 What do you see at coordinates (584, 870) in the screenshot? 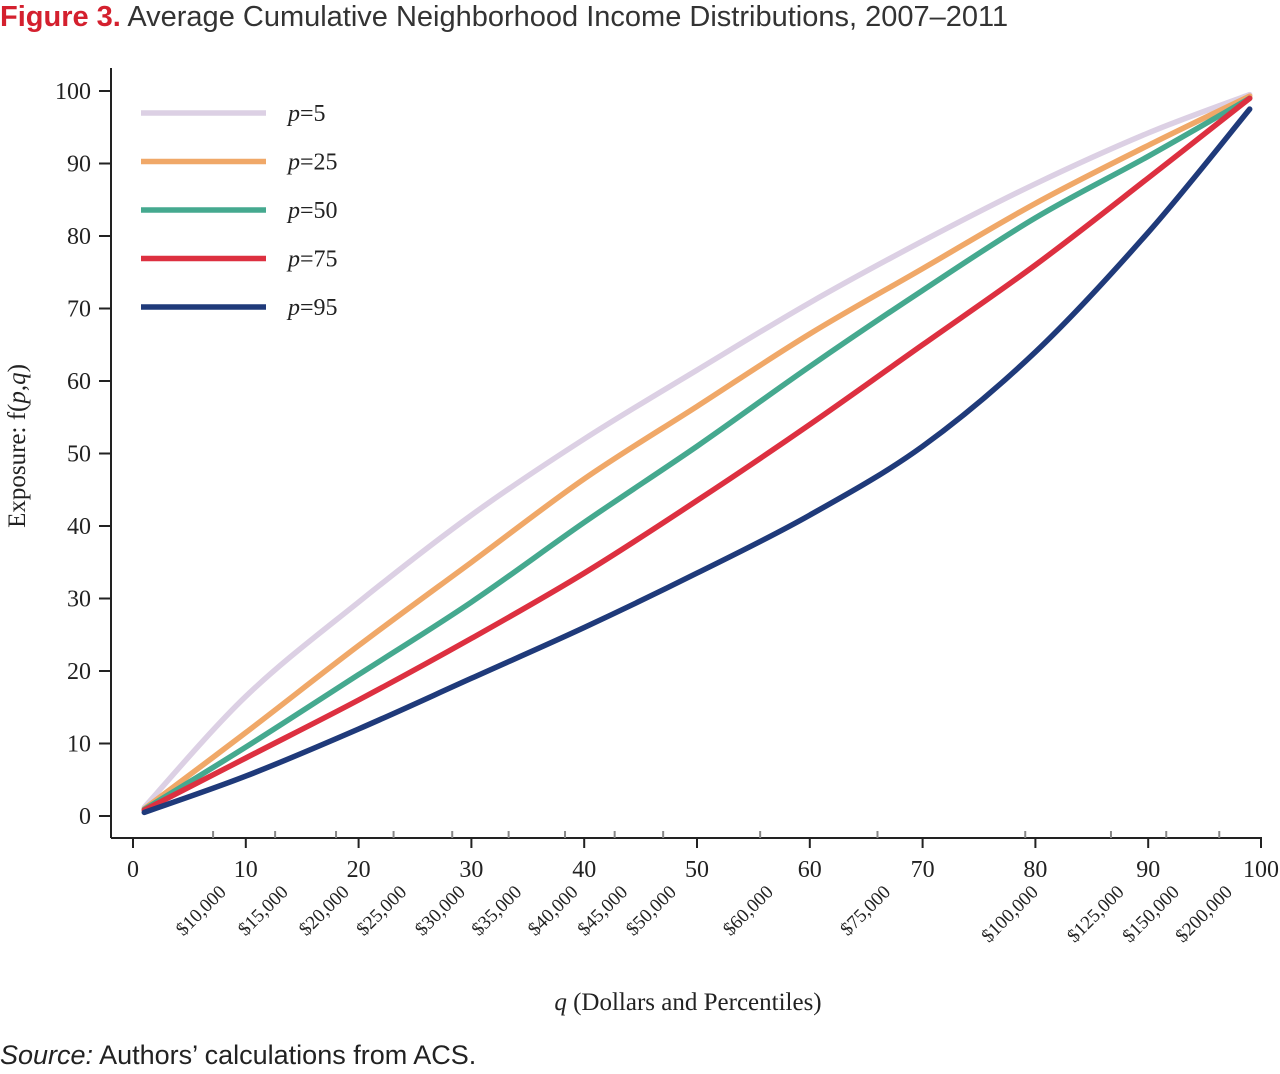
I see `x-tick-label: 40` at bounding box center [584, 870].